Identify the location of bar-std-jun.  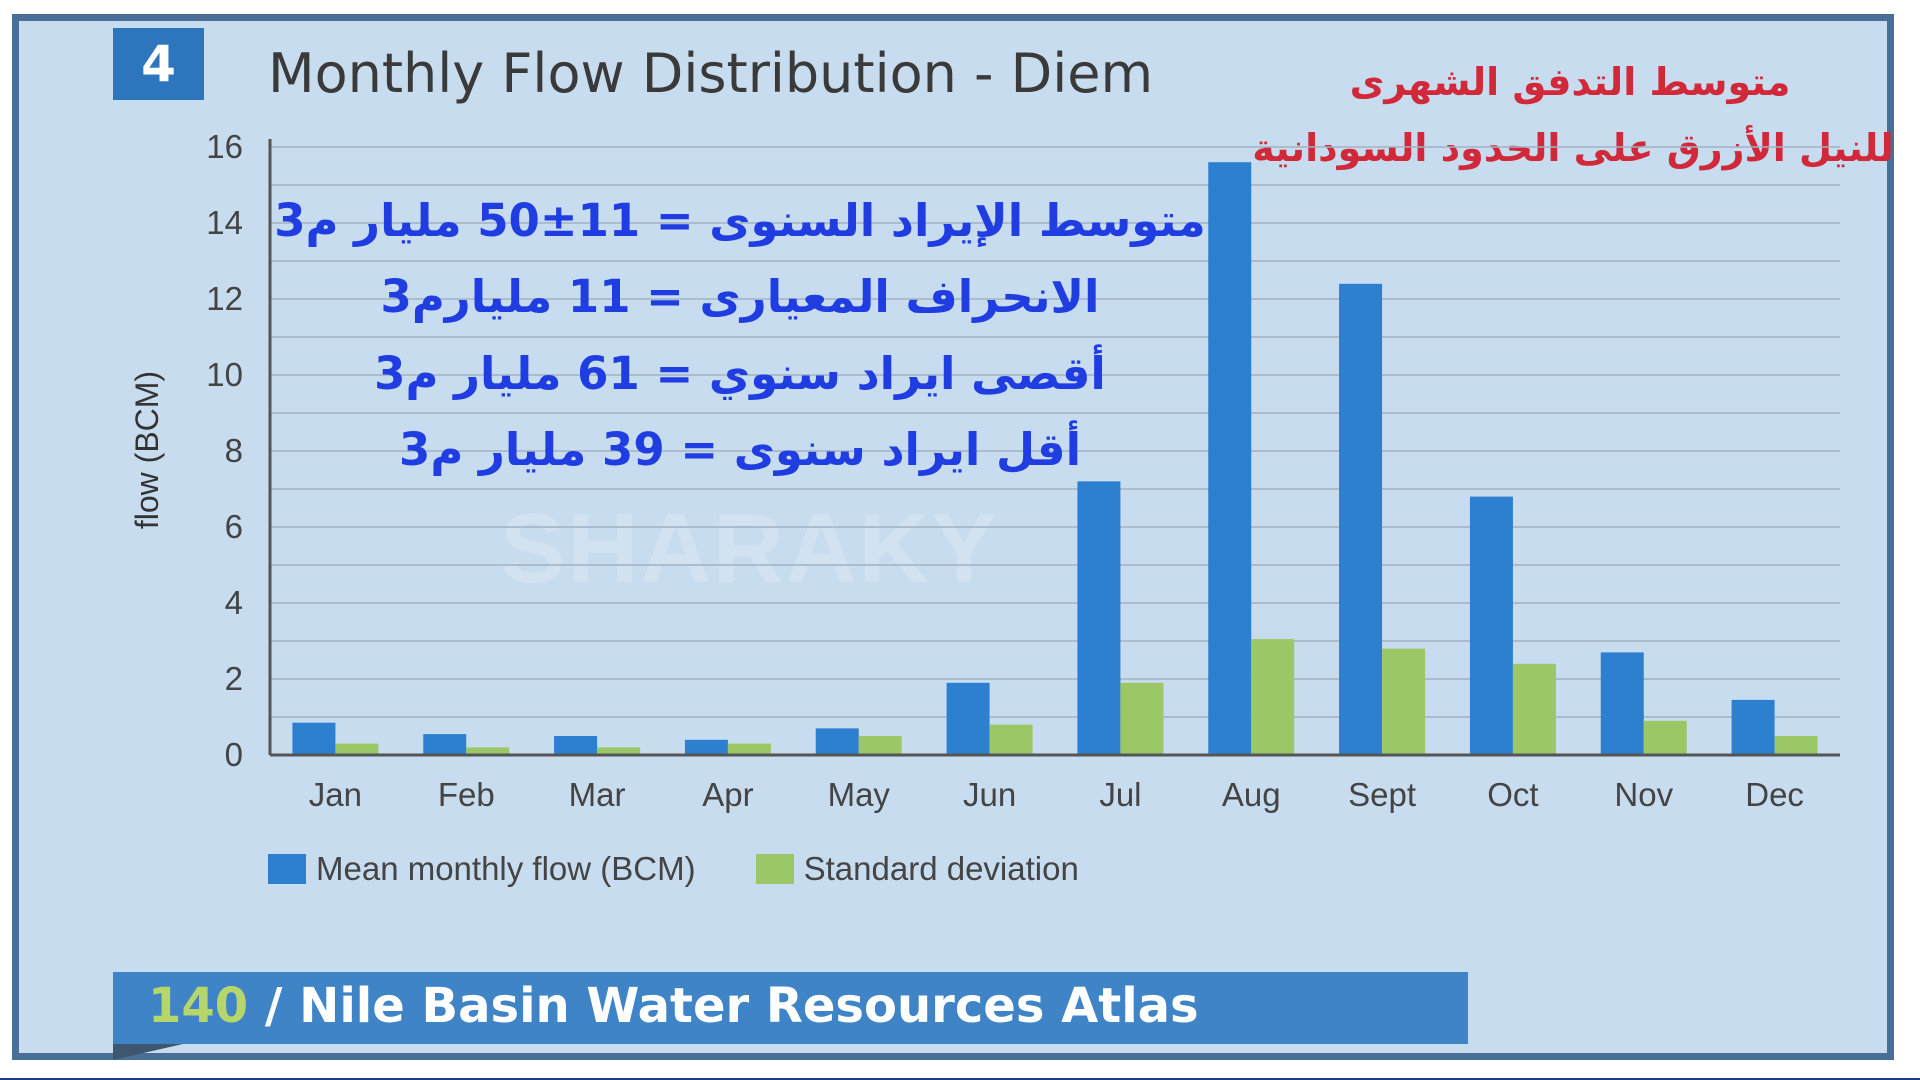
(1011, 739).